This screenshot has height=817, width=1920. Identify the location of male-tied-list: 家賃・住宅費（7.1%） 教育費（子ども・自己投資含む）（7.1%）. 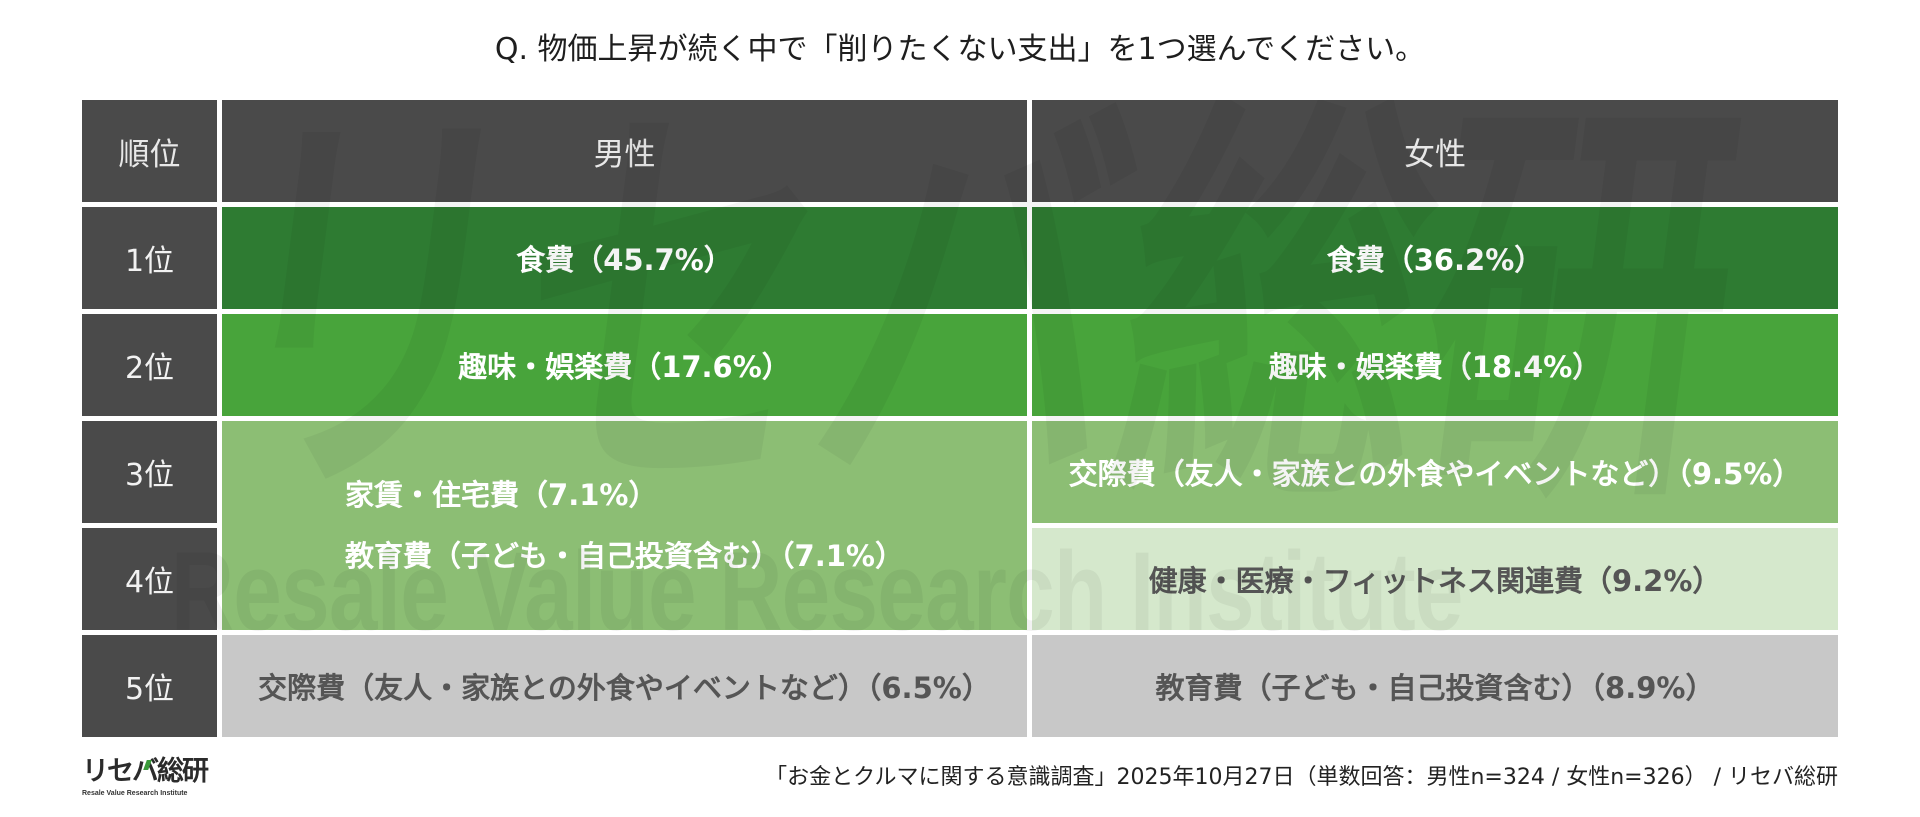
(624, 526).